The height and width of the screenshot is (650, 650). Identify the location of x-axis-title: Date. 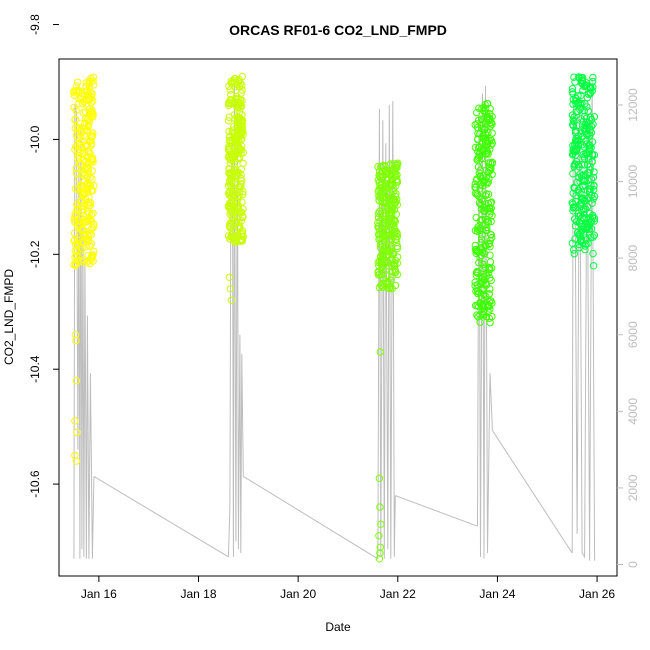
(338, 627).